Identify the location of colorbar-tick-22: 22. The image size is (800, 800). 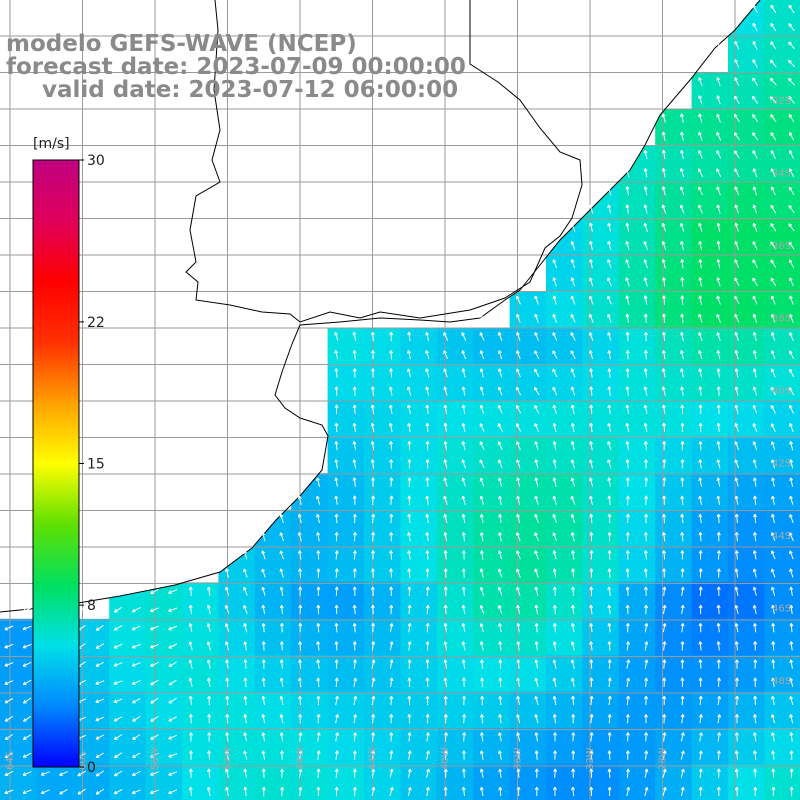
(96, 323).